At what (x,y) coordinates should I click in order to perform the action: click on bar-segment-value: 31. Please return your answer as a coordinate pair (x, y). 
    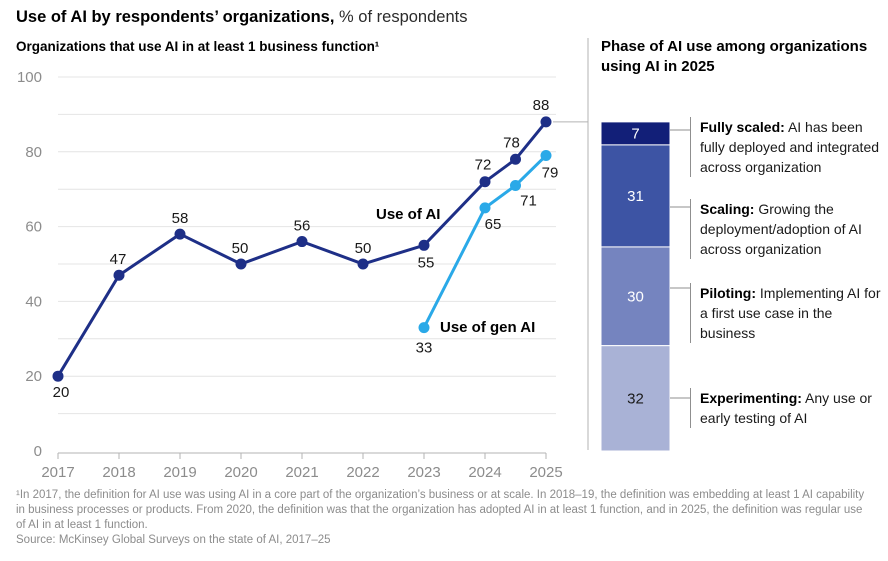
    Looking at the image, I should click on (635, 196).